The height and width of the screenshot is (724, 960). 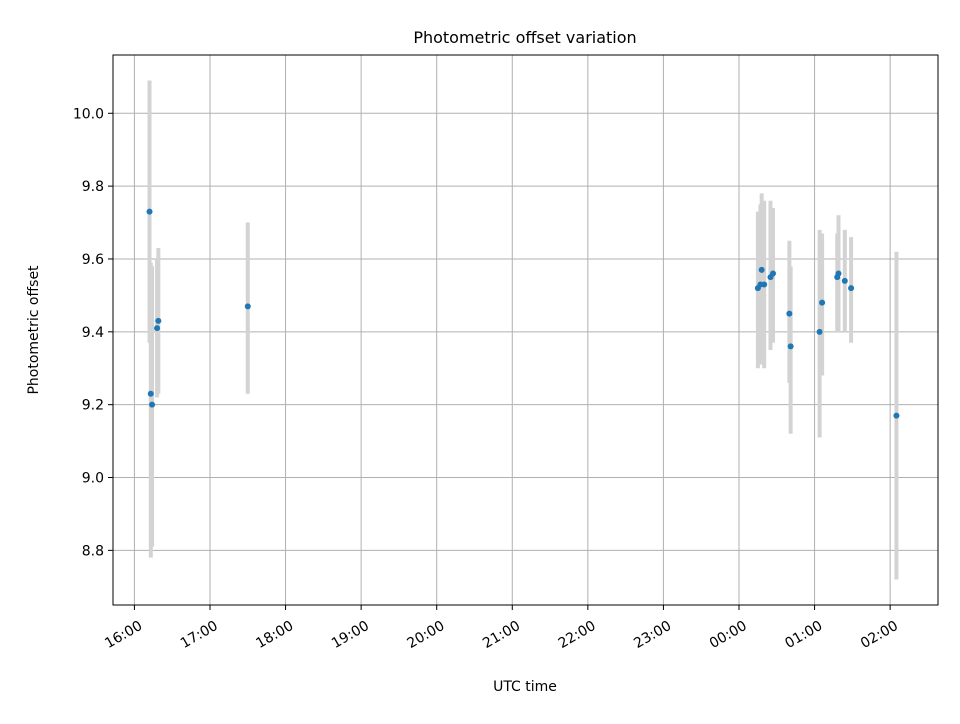 What do you see at coordinates (88, 114) in the screenshot?
I see `y-tick-label: 10.0` at bounding box center [88, 114].